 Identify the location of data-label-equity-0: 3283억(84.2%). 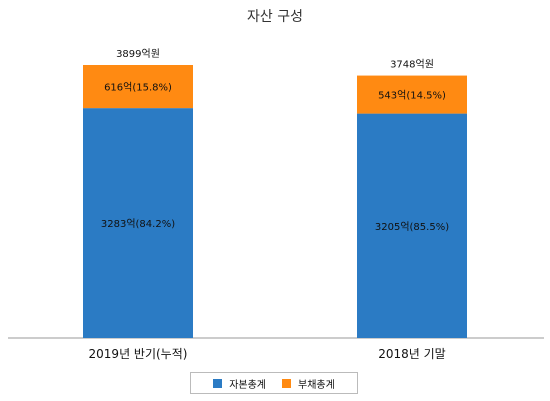
(138, 224).